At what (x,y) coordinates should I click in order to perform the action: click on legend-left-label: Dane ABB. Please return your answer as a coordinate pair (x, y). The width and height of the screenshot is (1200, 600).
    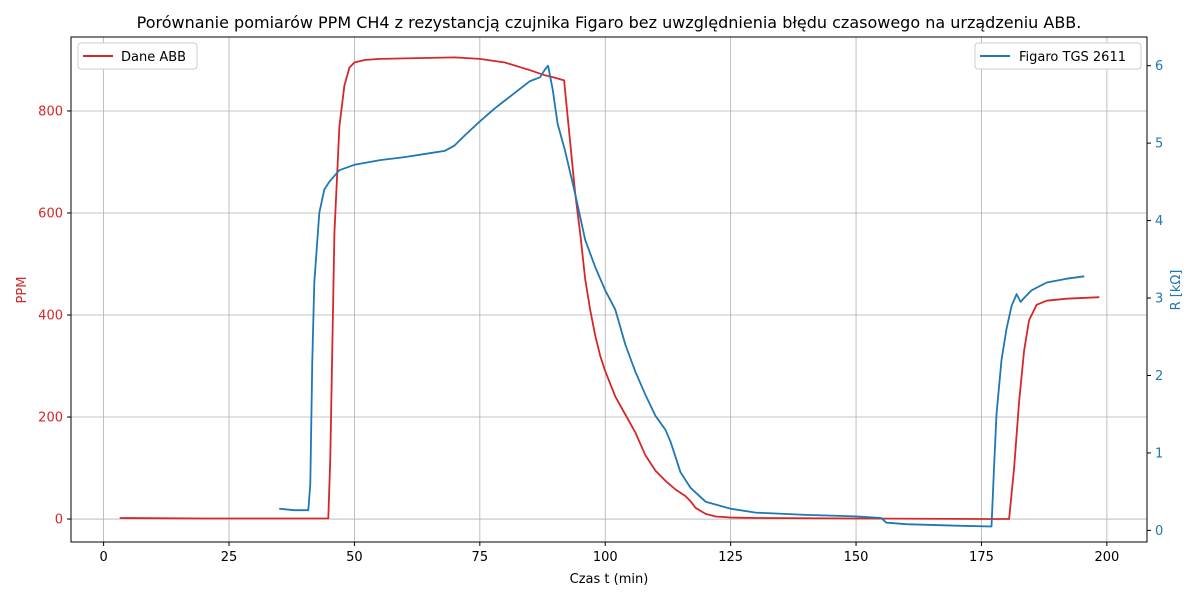
    Looking at the image, I should click on (153, 57).